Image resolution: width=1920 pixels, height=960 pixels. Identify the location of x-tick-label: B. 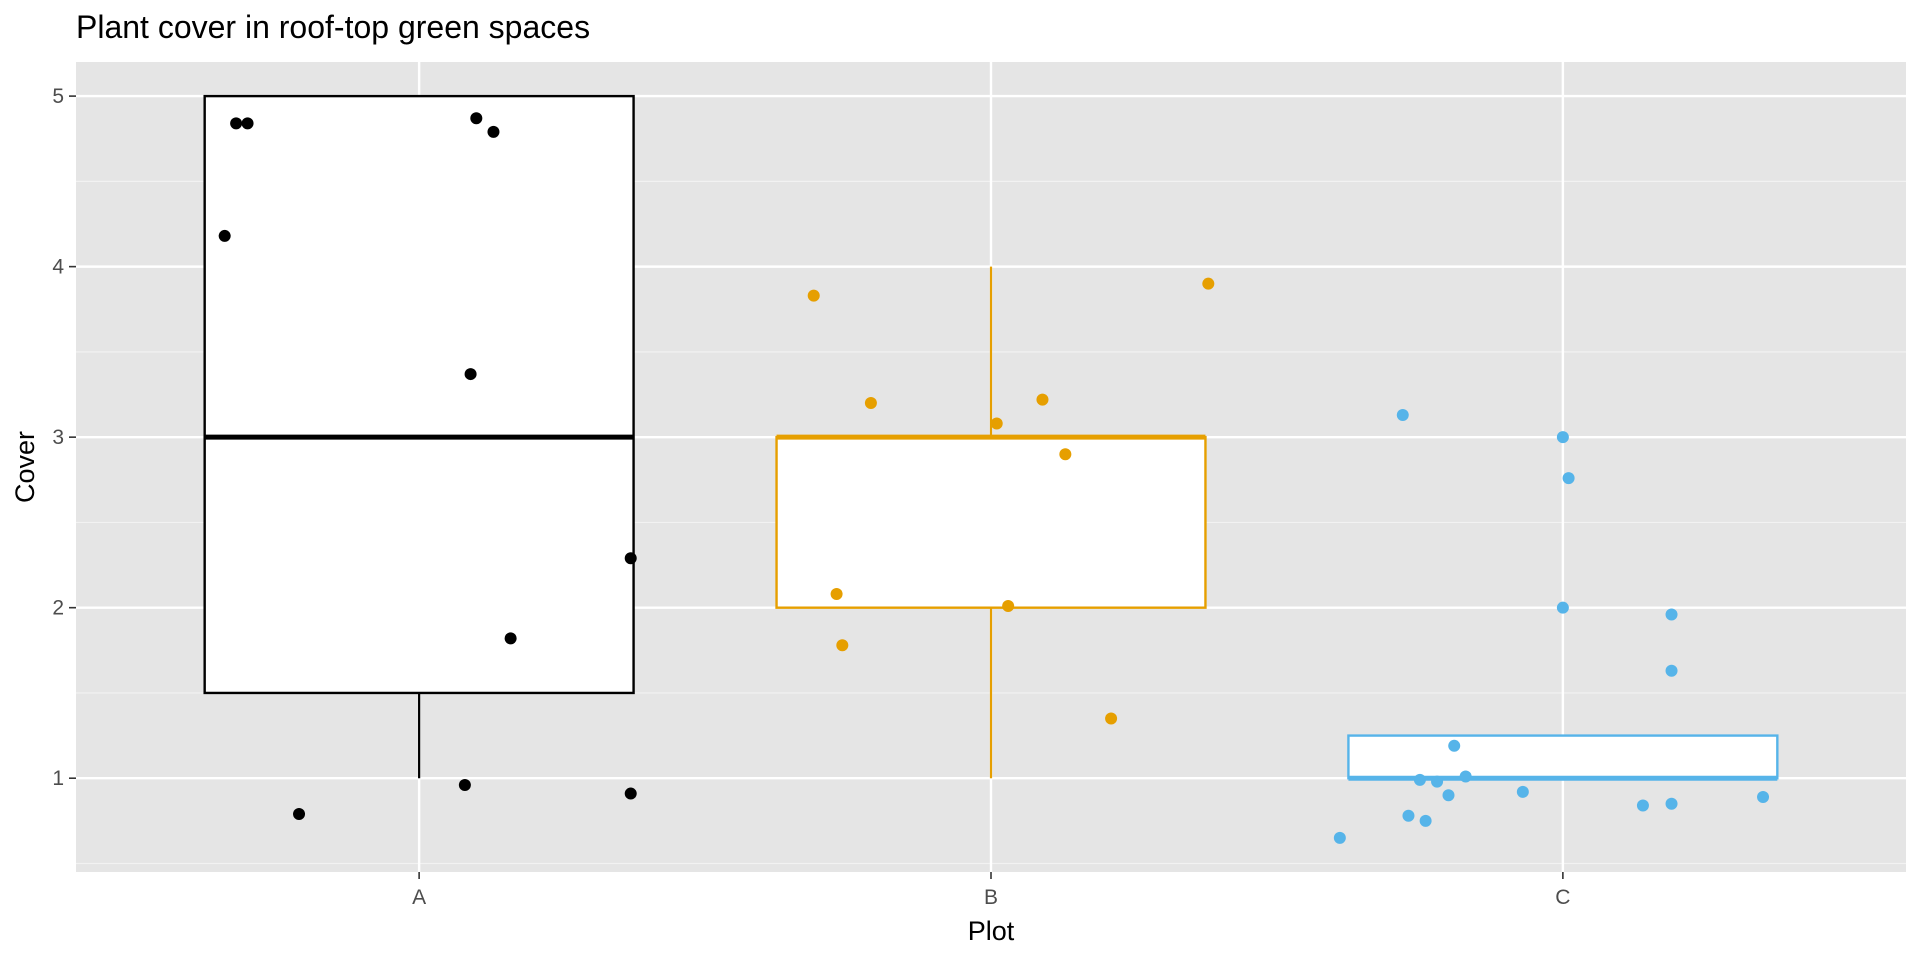
(991, 897).